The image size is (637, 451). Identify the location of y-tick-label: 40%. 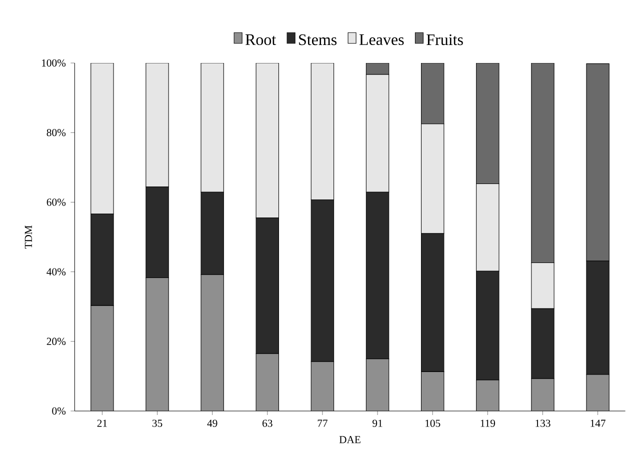
(56, 272).